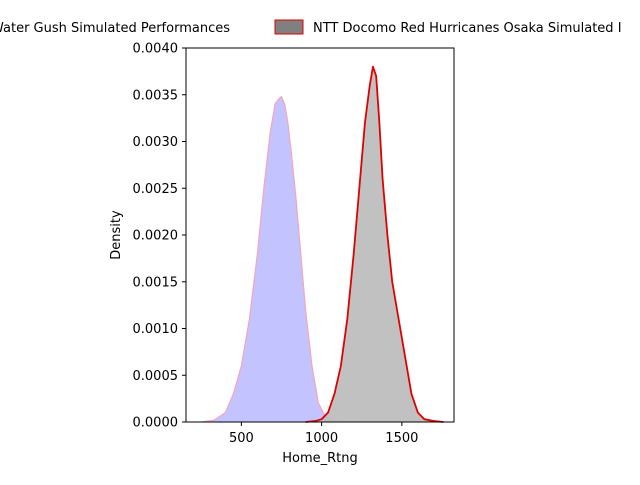 This screenshot has height=485, width=640. What do you see at coordinates (116, 235) in the screenshot?
I see `y-axis-label: Density` at bounding box center [116, 235].